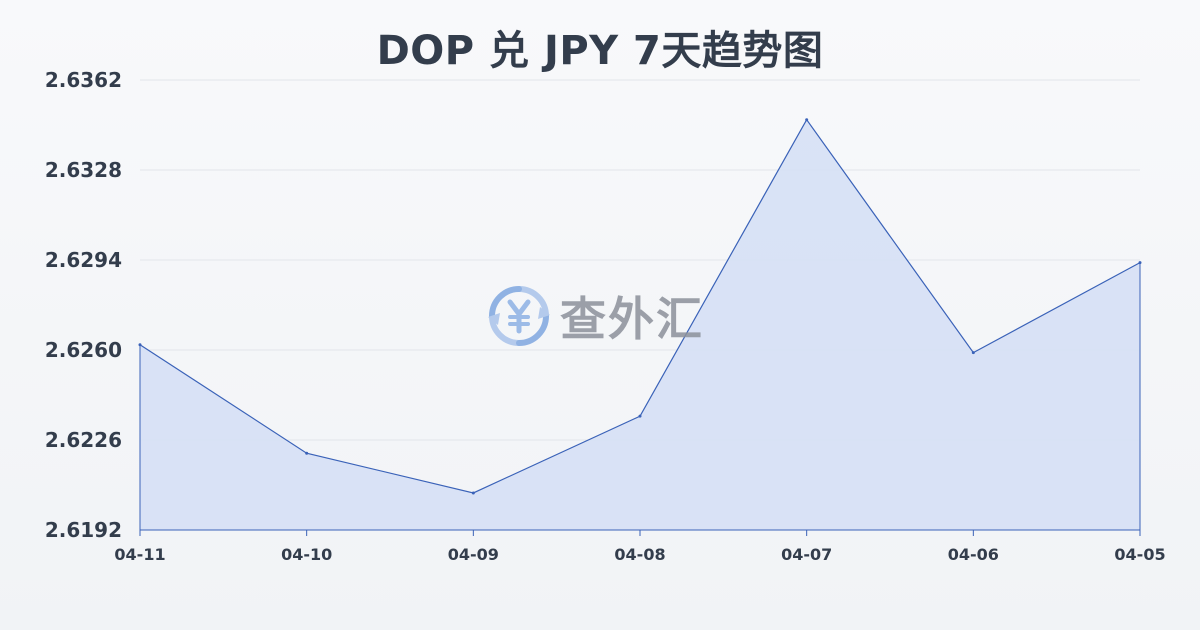 This screenshot has width=1200, height=630. What do you see at coordinates (519, 316) in the screenshot?
I see `yen-exchange-icon` at bounding box center [519, 316].